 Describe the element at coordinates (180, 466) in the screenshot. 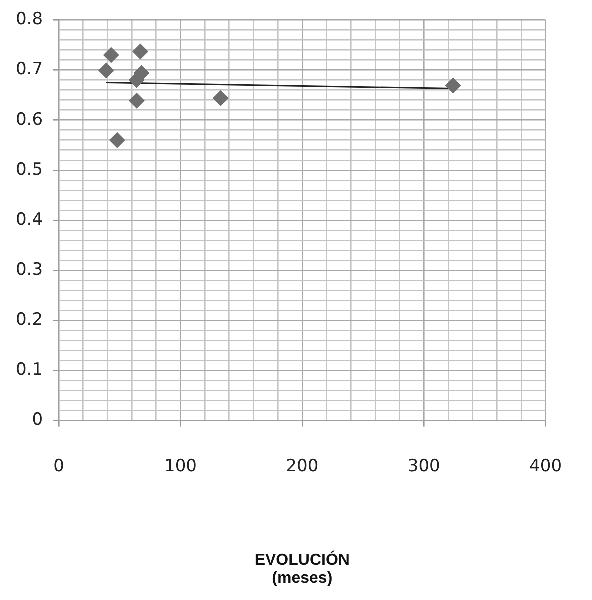

I see `x-tick-label: 100` at that location.